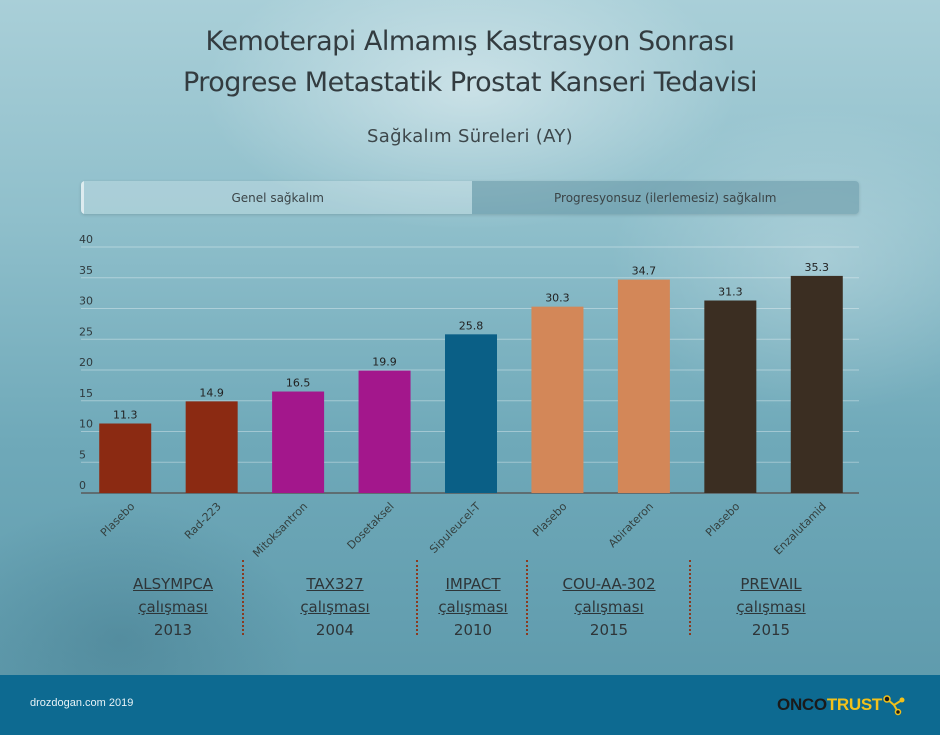 Image resolution: width=940 pixels, height=735 pixels. I want to click on molecule-icon, so click(894, 705).